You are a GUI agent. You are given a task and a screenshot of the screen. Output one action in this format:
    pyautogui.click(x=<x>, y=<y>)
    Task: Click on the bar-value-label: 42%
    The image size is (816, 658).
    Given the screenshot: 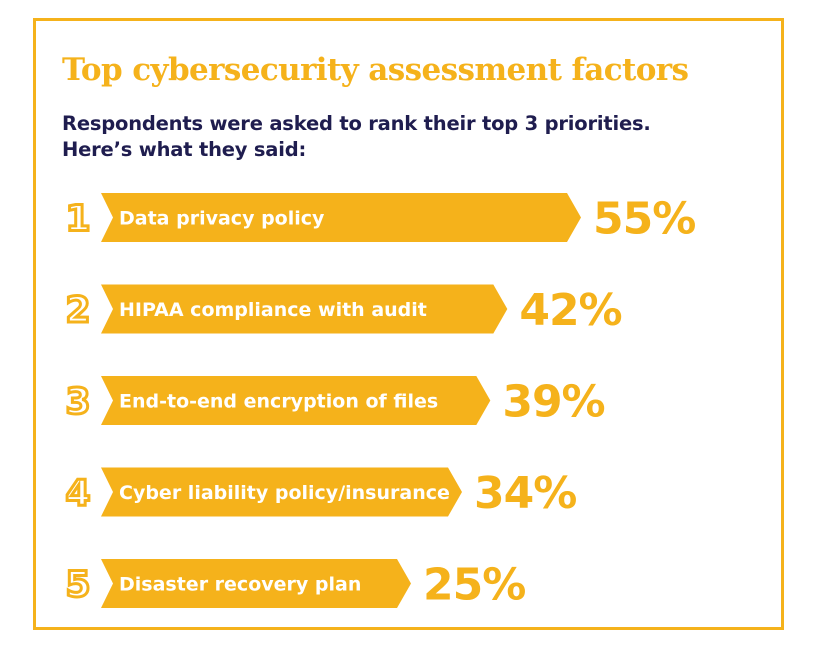 What is the action you would take?
    pyautogui.click(x=570, y=310)
    